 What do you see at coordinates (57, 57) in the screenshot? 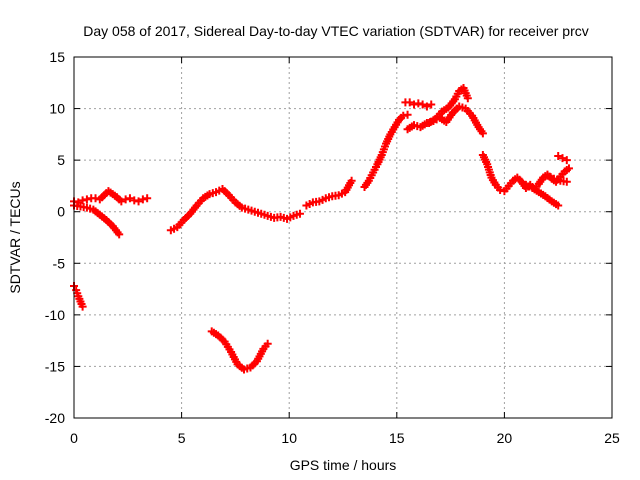
I see `y-tick-label: 15` at bounding box center [57, 57].